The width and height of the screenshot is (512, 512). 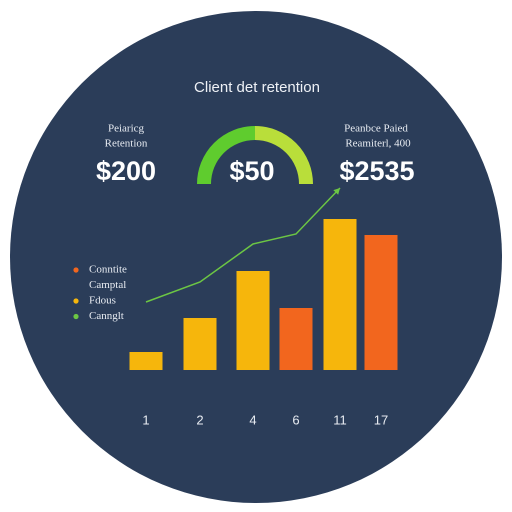 I want to click on legend-label: Conntite, so click(x=108, y=270).